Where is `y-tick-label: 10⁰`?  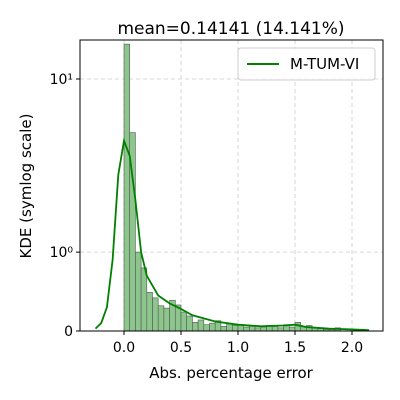 y-tick-label: 10⁰ is located at coordinates (62, 253).